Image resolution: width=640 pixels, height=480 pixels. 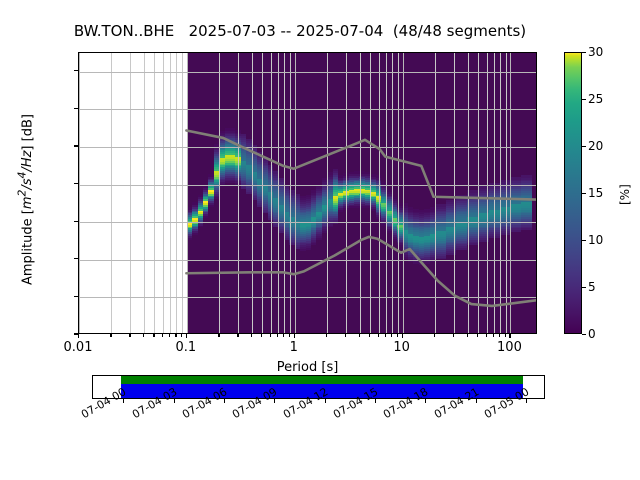 I want to click on colorbar-tick-label: 30, so click(x=596, y=52).